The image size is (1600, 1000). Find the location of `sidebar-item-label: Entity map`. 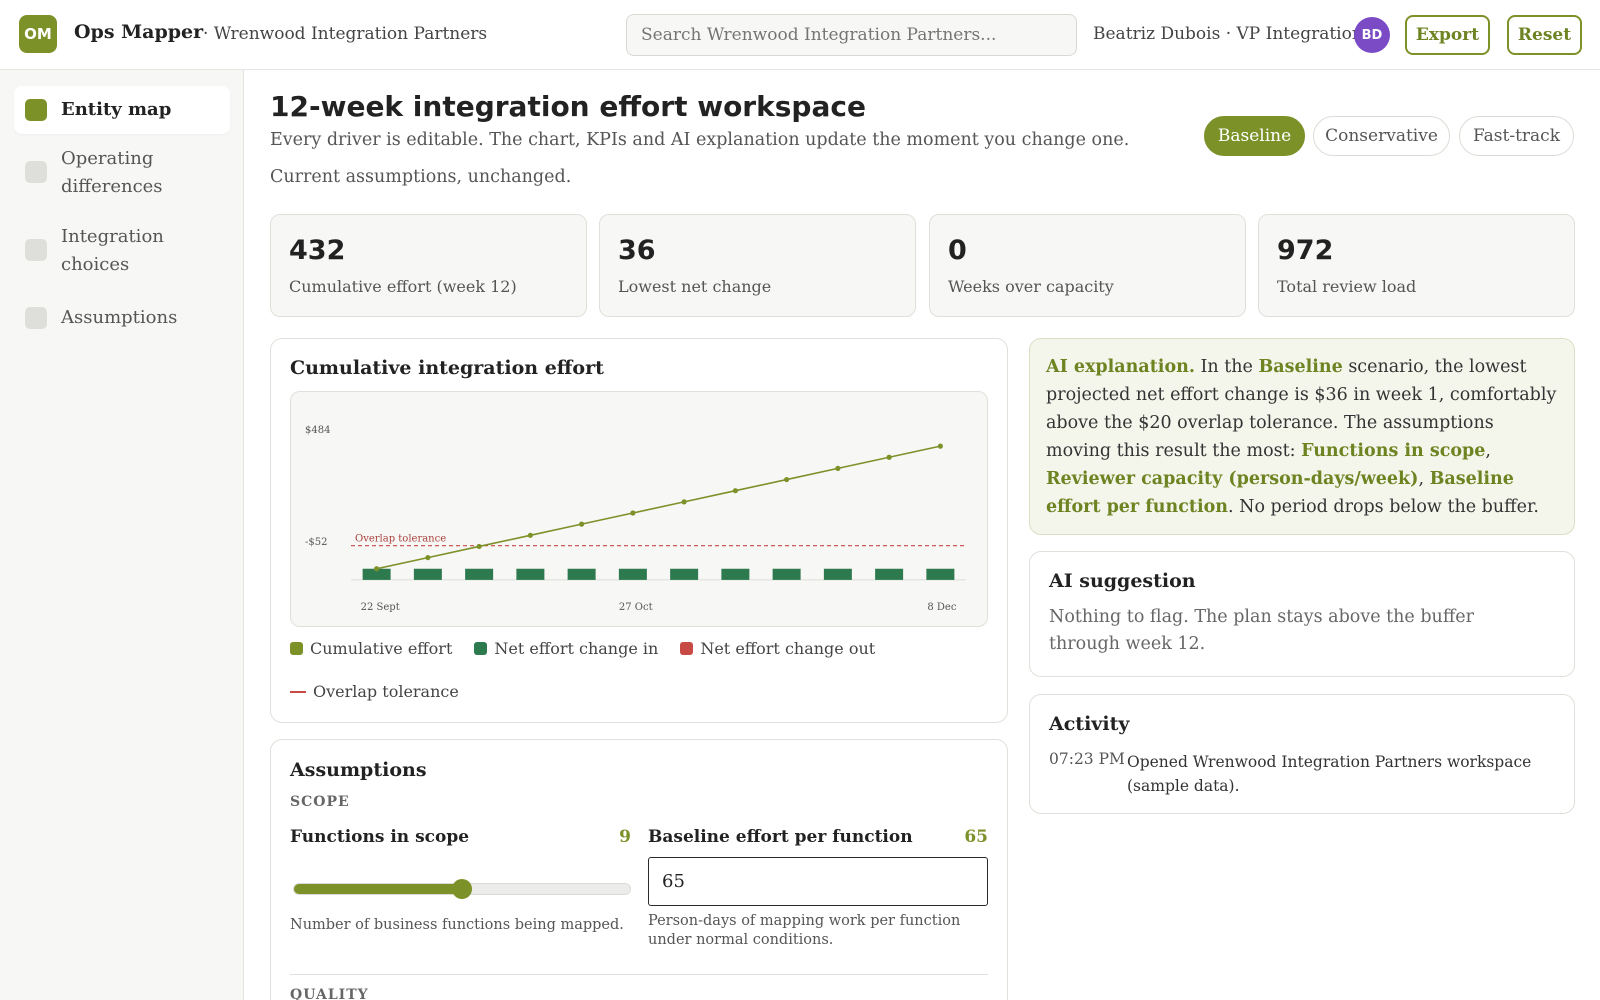

sidebar-item-label: Entity map is located at coordinates (116, 109).